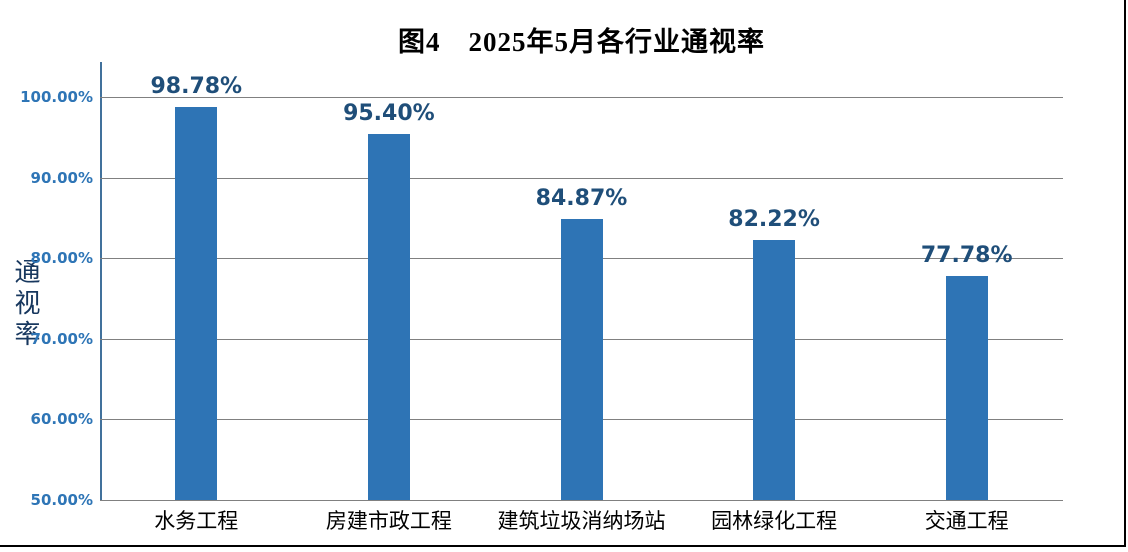  What do you see at coordinates (966, 521) in the screenshot?
I see `x-category-label: 交通工程` at bounding box center [966, 521].